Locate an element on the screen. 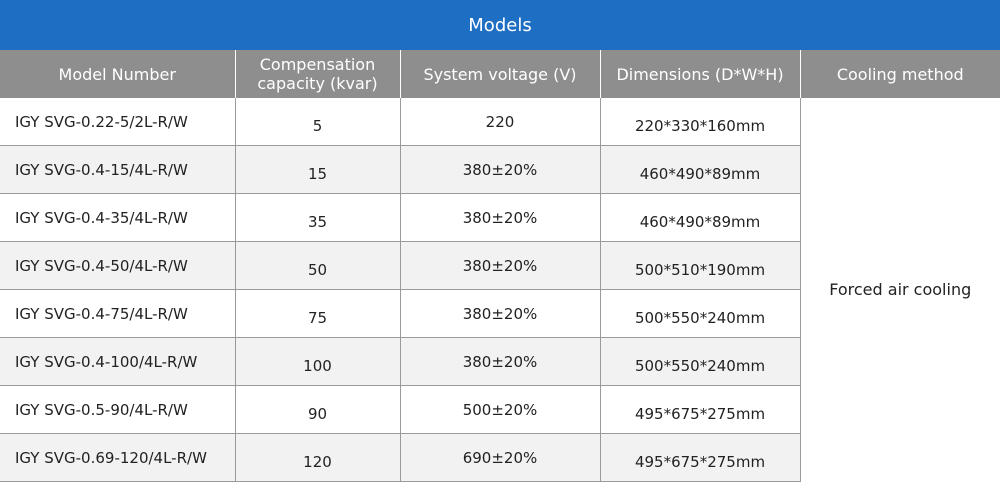 The width and height of the screenshot is (1000, 482). dimensions-value: 500*510*190mm is located at coordinates (700, 269).